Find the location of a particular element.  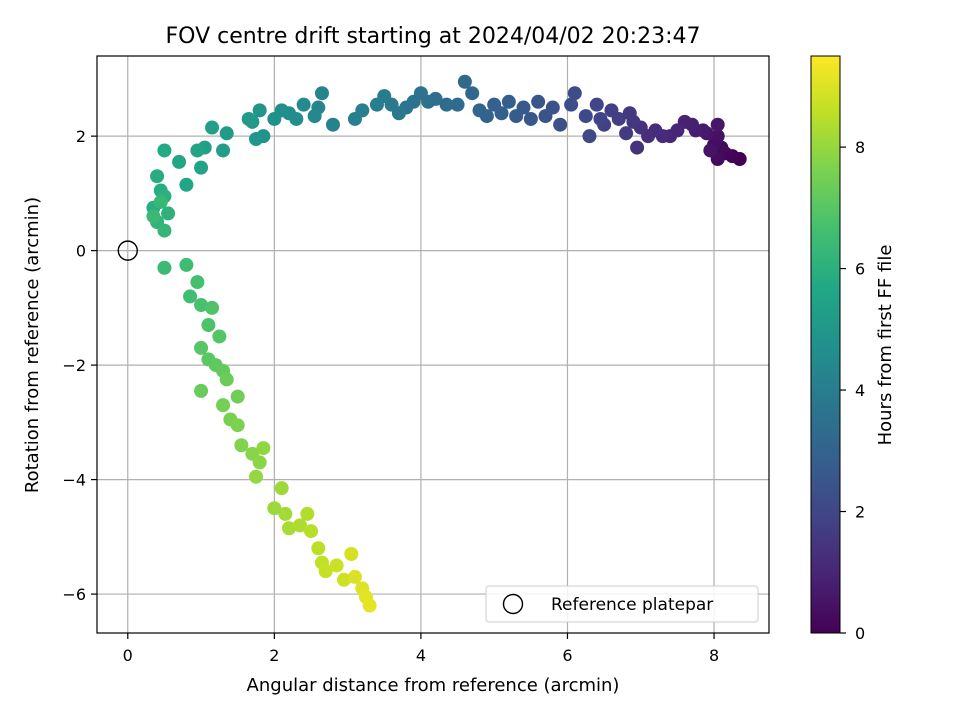

y-axis-ticks: 2 0 −2 −4 −6 is located at coordinates (79, 365).